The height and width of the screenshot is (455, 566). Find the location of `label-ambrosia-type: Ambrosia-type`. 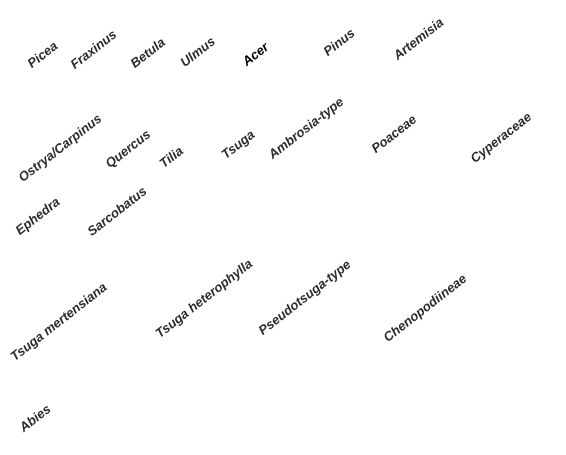

label-ambrosia-type: Ambrosia-type is located at coordinates (306, 127).